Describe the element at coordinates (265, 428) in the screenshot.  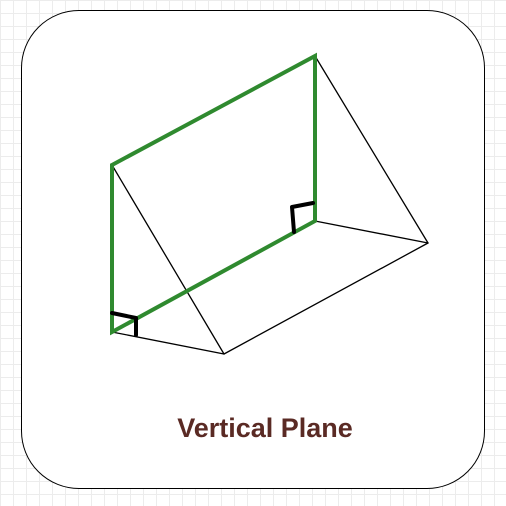
I see `diagram-caption: Vertical Plane` at that location.